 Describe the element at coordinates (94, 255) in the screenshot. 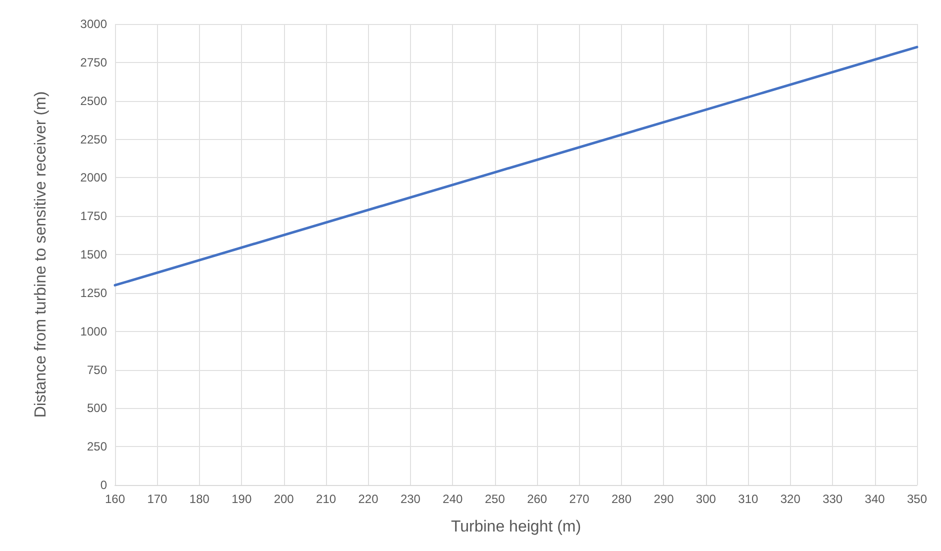

I see `y-tick-label: 1500` at that location.